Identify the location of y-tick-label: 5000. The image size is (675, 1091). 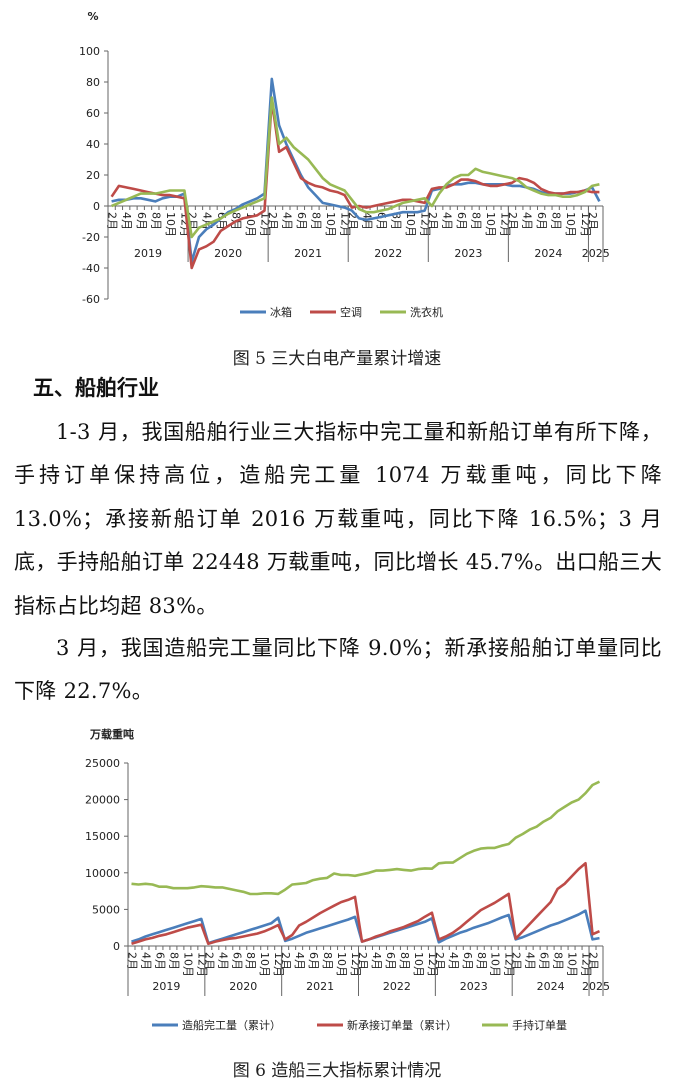
(106, 909).